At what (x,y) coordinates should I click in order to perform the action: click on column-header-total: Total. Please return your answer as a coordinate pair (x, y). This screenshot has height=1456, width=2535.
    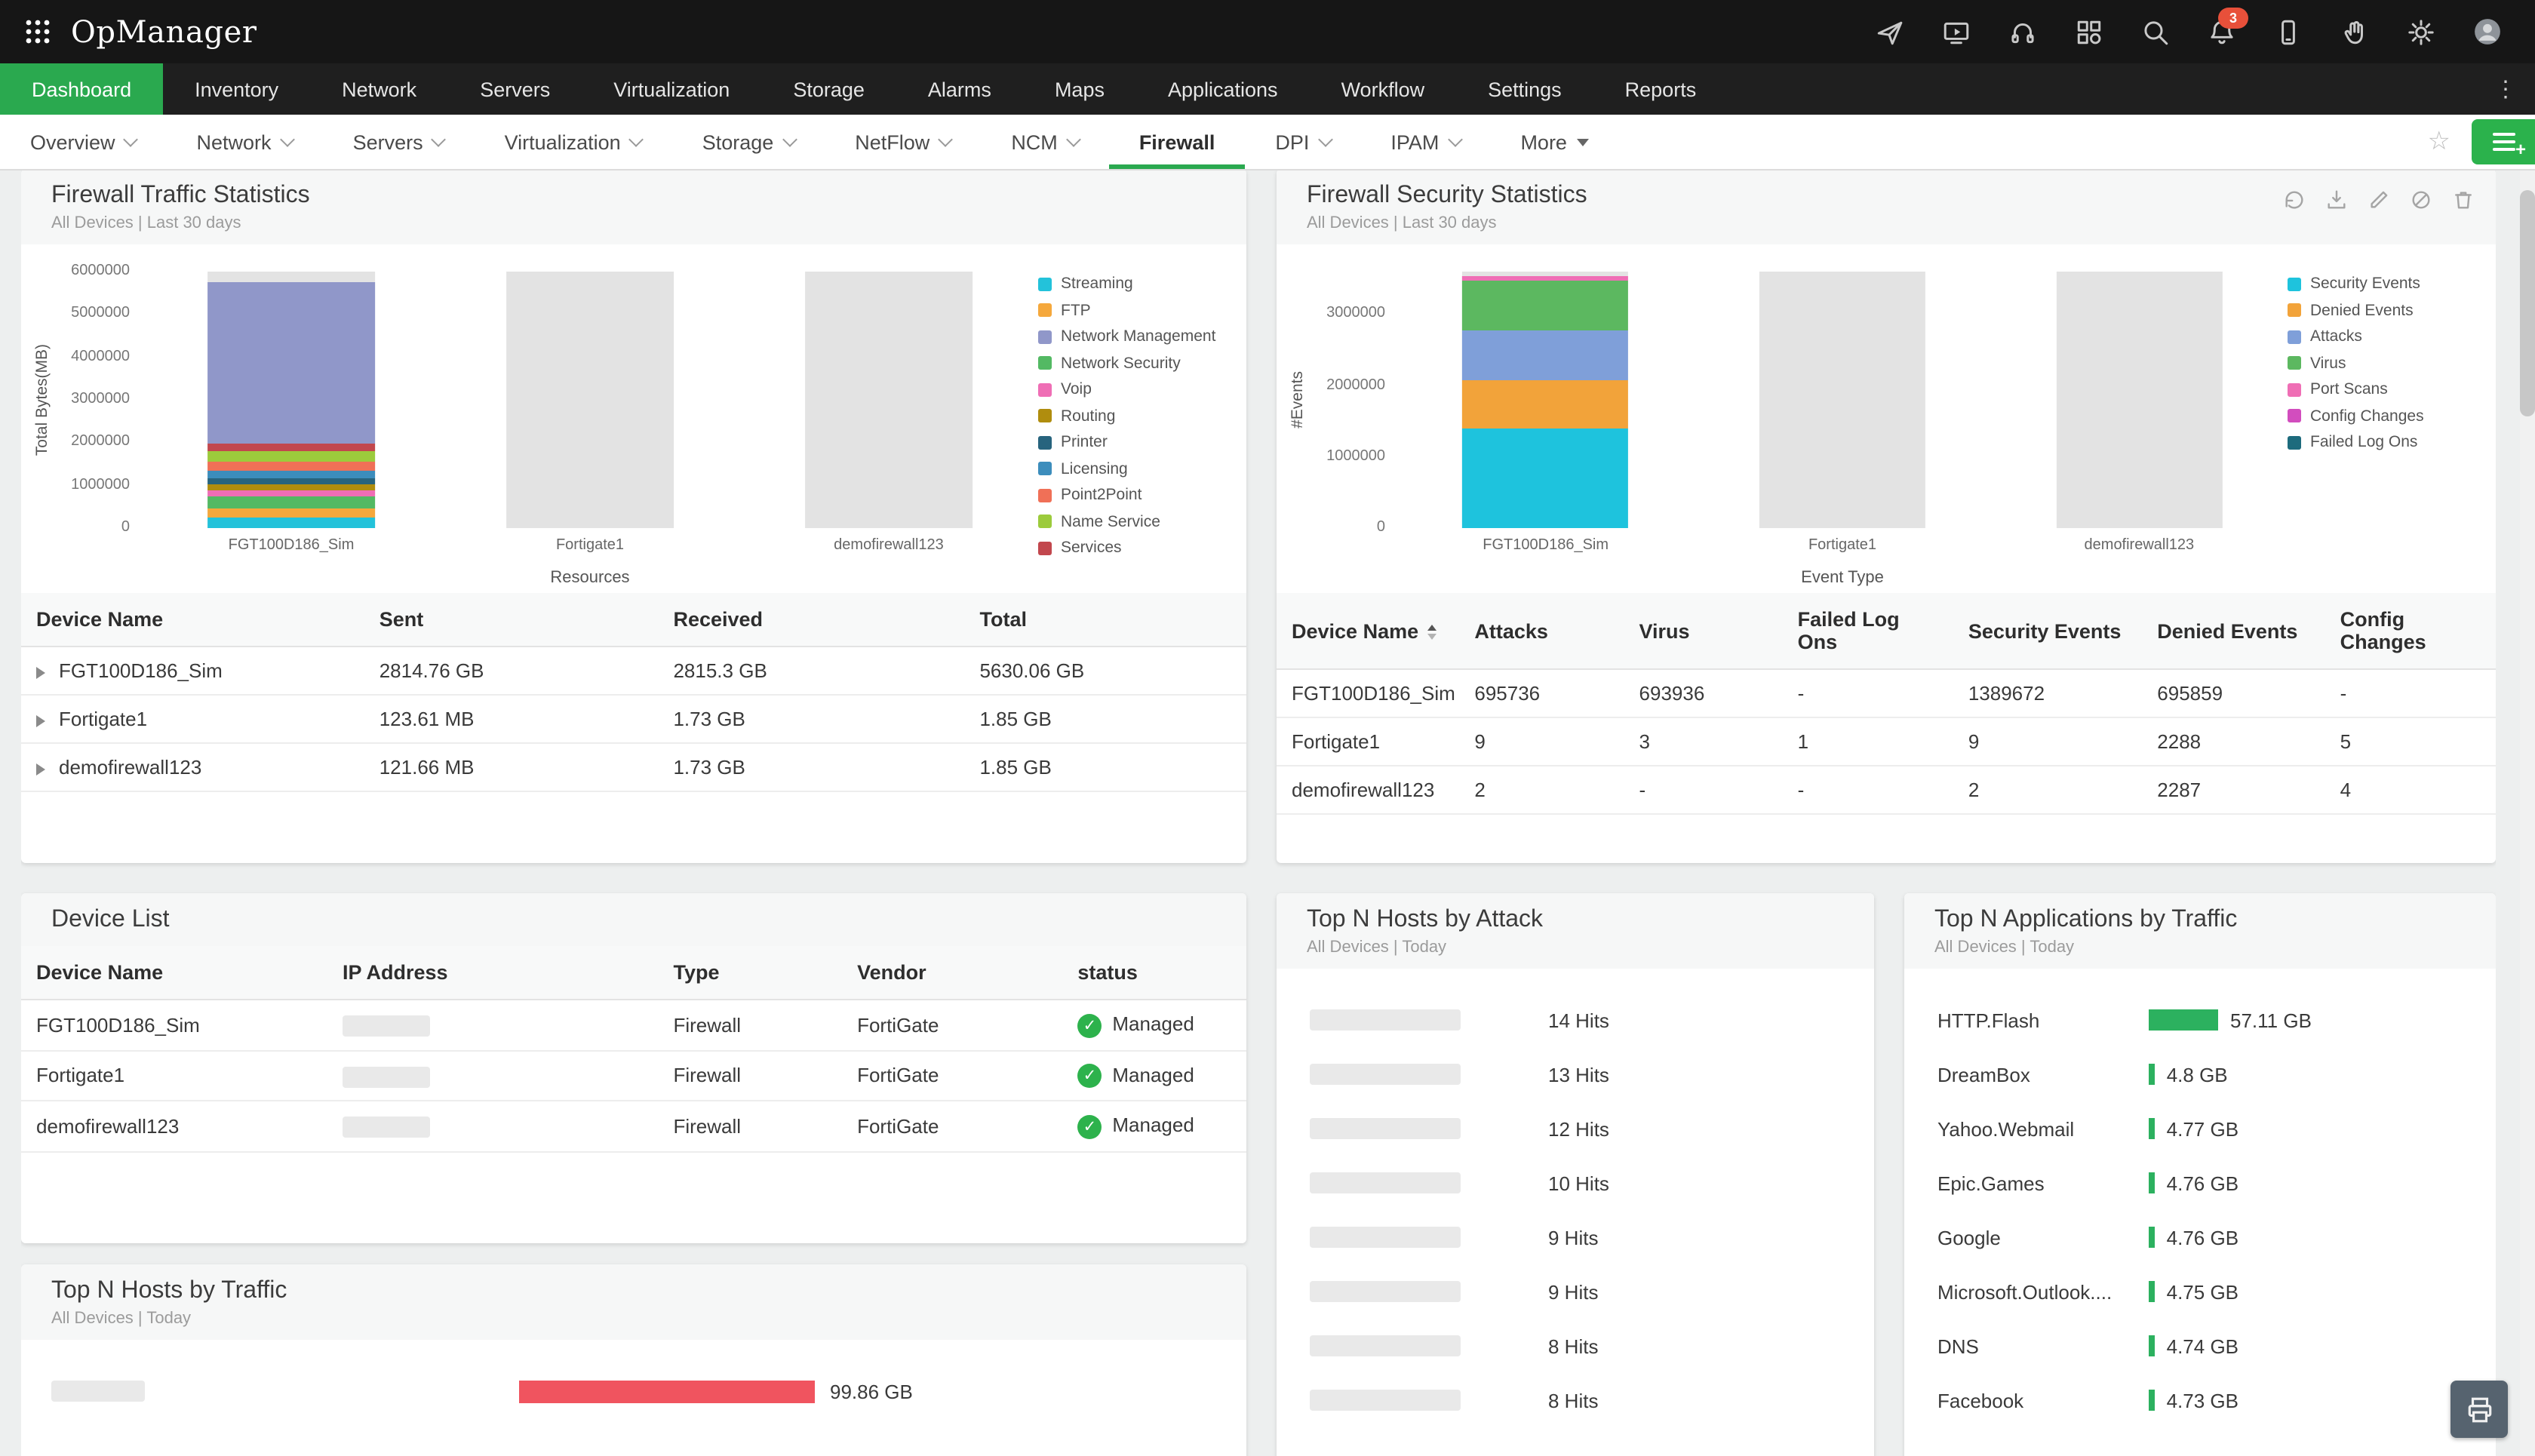
    Looking at the image, I should click on (1105, 620).